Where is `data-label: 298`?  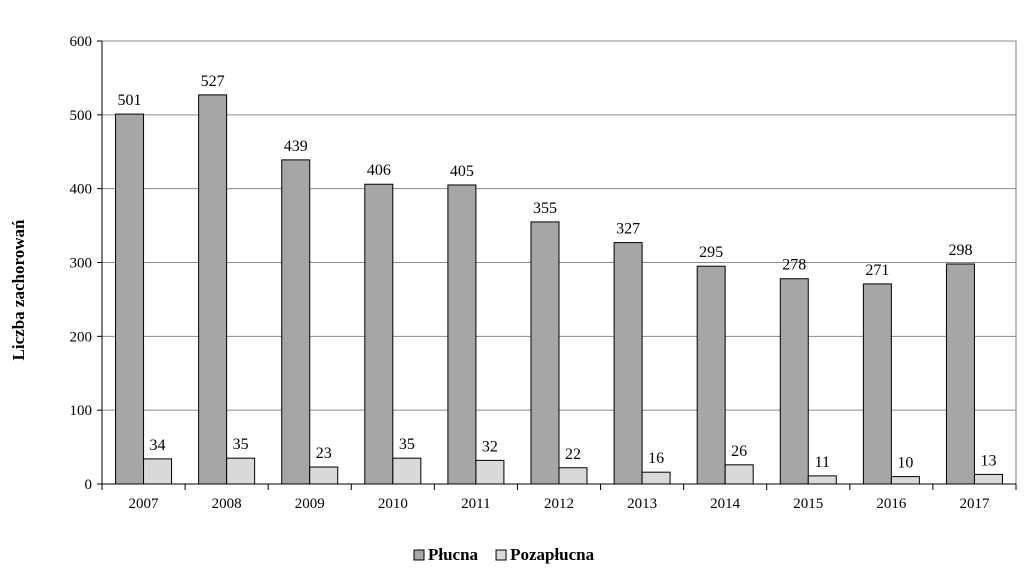 data-label: 298 is located at coordinates (960, 250).